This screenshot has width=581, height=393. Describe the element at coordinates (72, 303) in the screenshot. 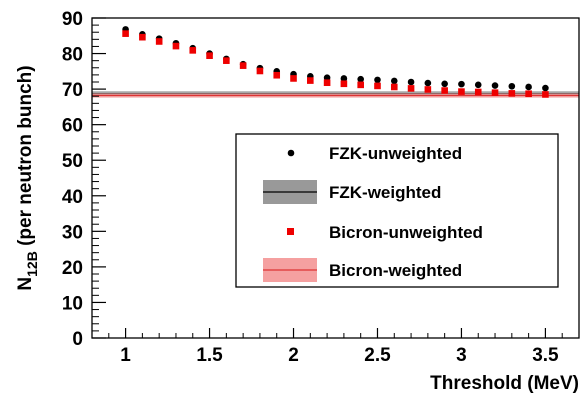

I see `y-tick-label: 10` at that location.